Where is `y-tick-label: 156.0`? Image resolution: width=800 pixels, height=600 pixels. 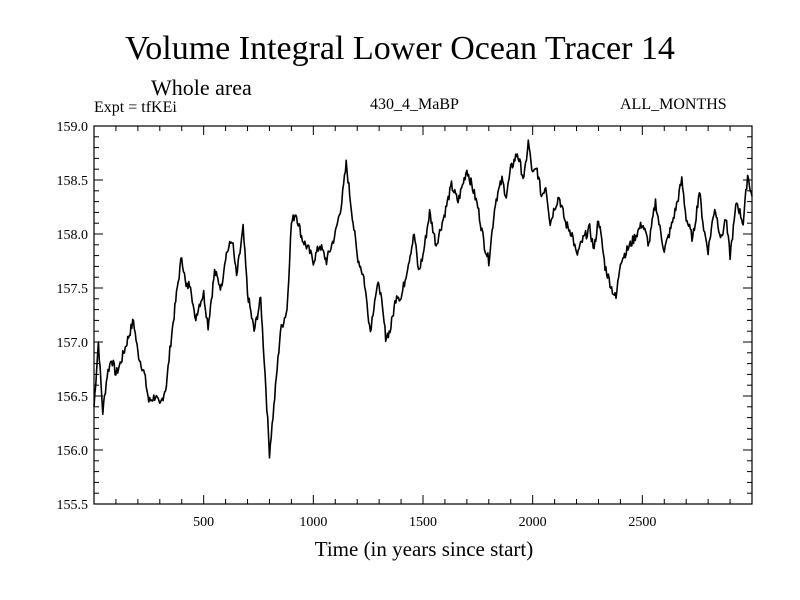 y-tick-label: 156.0 is located at coordinates (73, 451).